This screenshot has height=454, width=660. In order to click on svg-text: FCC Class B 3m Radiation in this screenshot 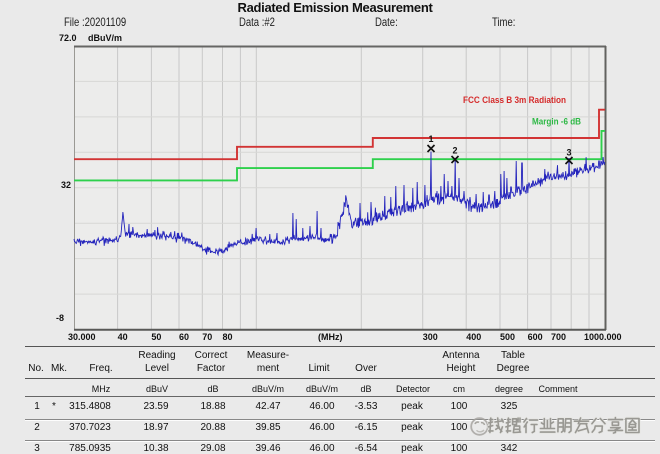, I will do `click(514, 100)`.